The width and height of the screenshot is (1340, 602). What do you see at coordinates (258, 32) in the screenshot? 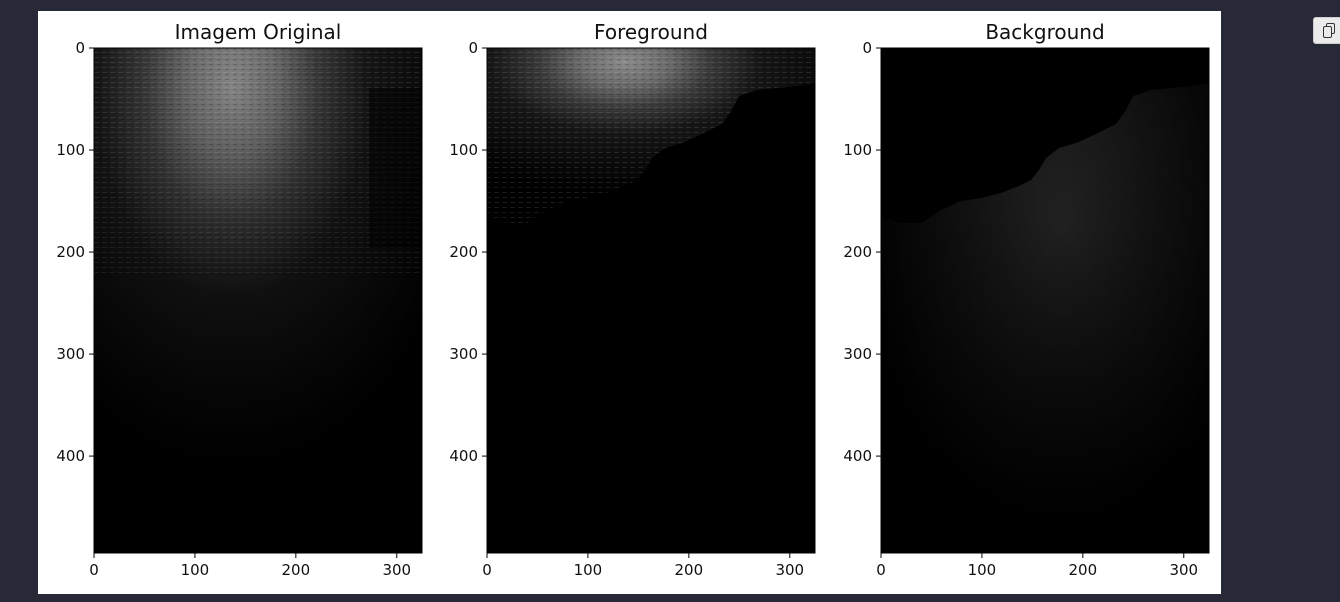
I see `panel-title: Imagem Original` at bounding box center [258, 32].